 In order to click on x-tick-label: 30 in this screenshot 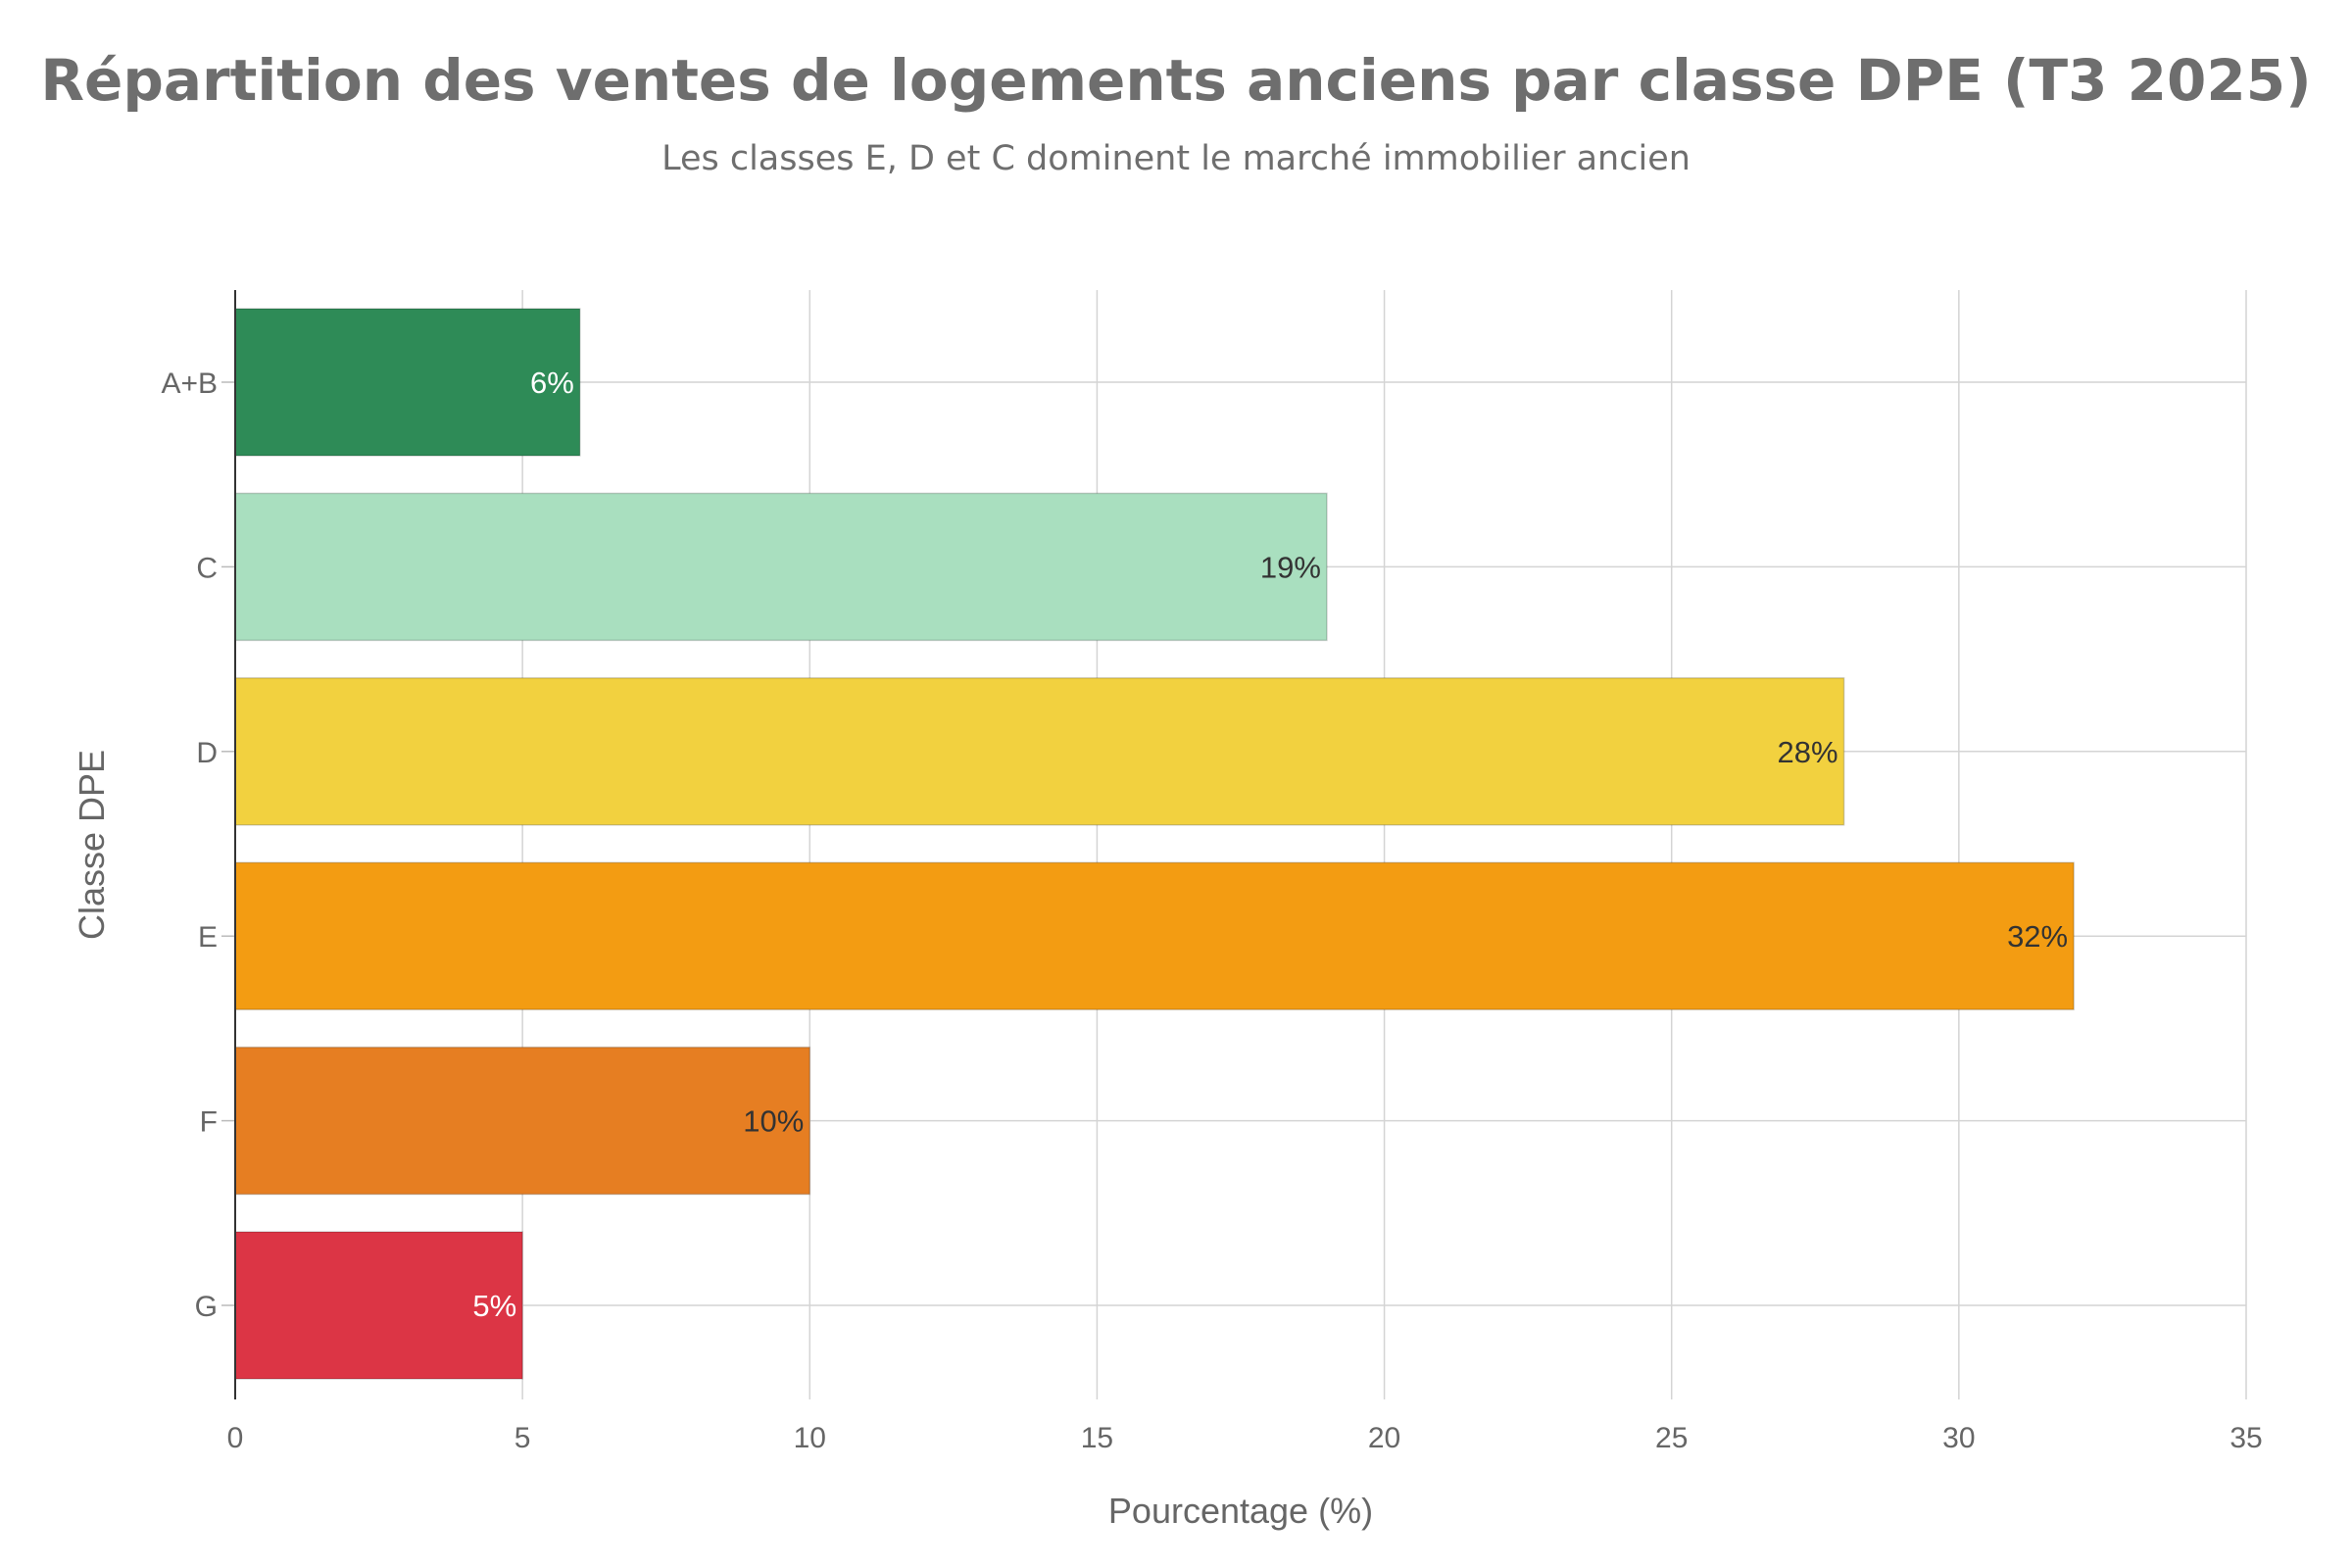, I will do `click(1958, 1438)`.